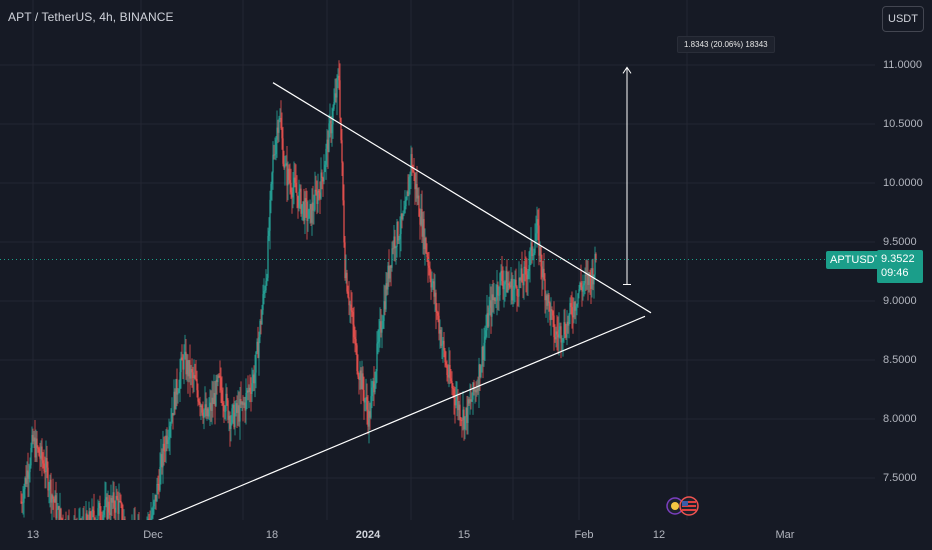 This screenshot has height=550, width=932. What do you see at coordinates (726, 44) in the screenshot?
I see `price-range-label: 1.8343 (20.06%) 18343` at bounding box center [726, 44].